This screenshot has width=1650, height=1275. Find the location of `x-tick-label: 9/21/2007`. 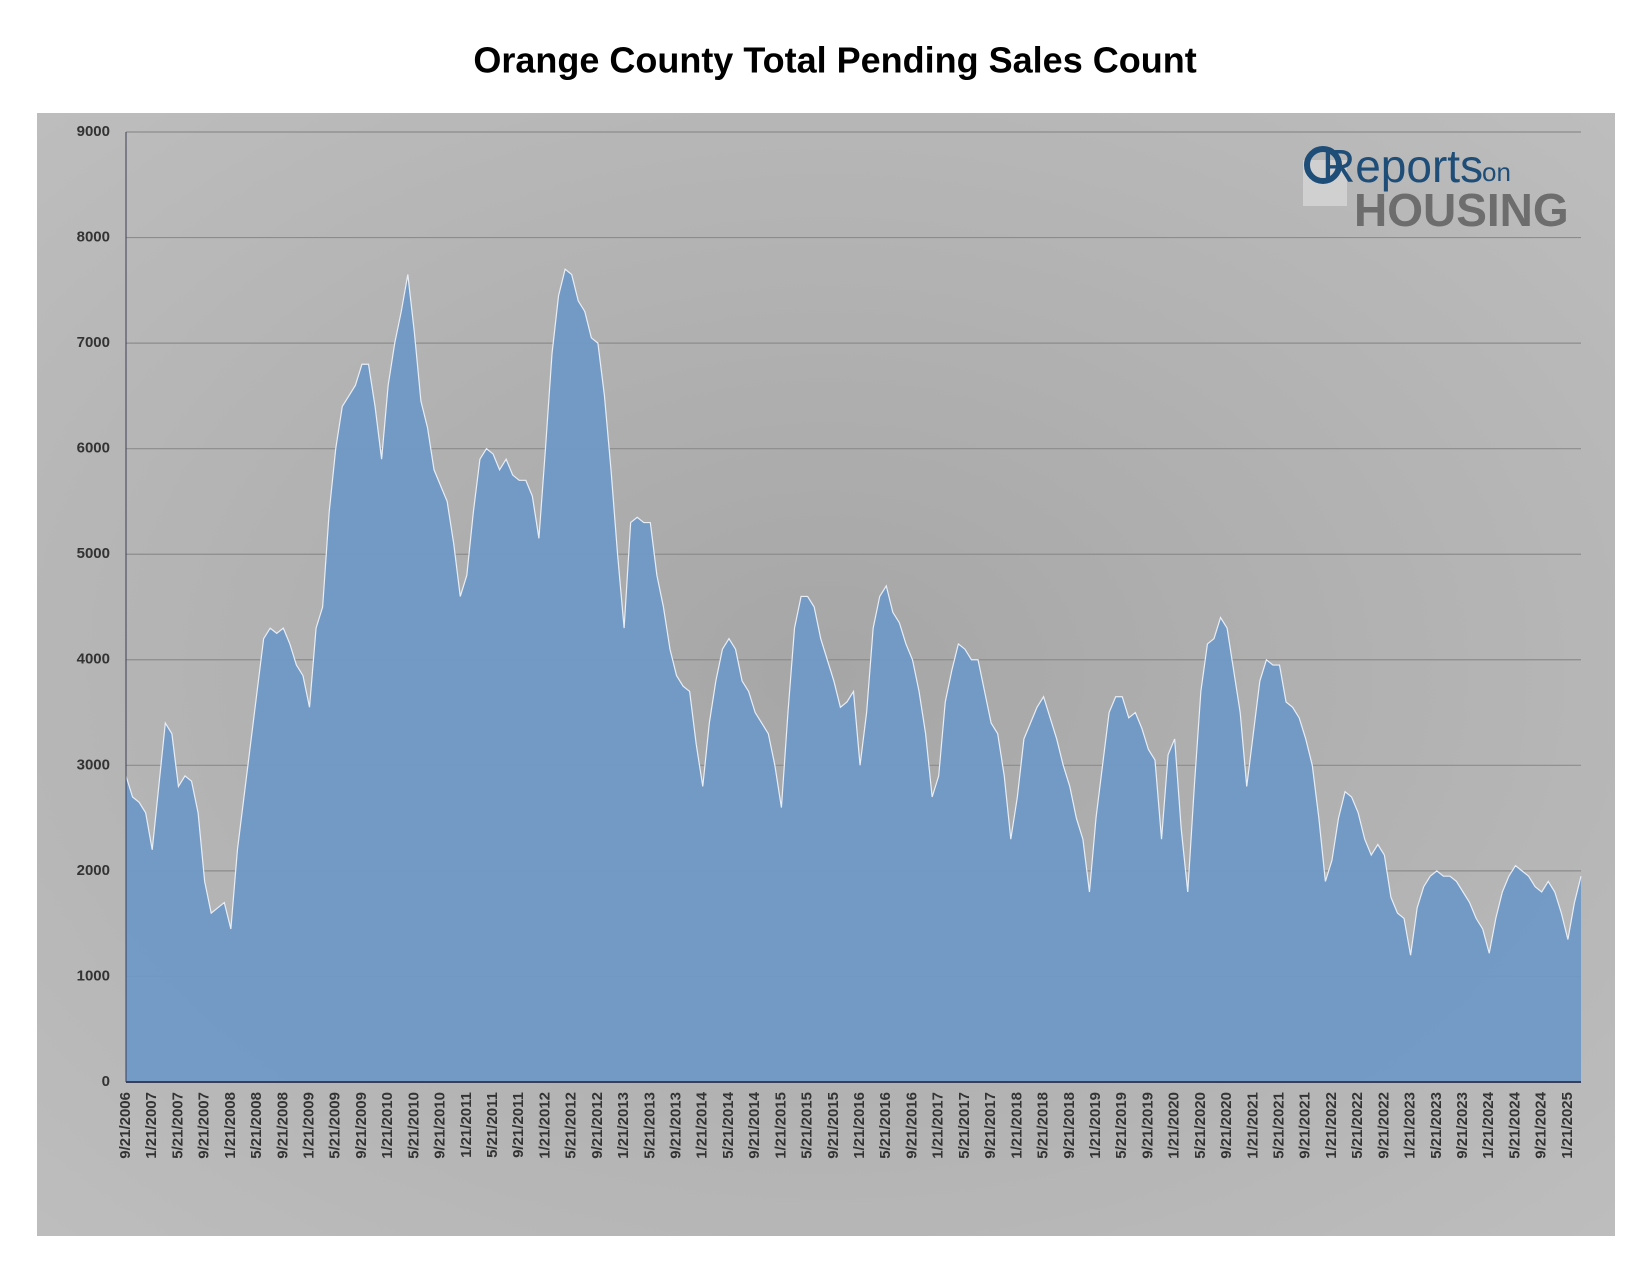

x-tick-label: 9/21/2007 is located at coordinates (204, 1125).